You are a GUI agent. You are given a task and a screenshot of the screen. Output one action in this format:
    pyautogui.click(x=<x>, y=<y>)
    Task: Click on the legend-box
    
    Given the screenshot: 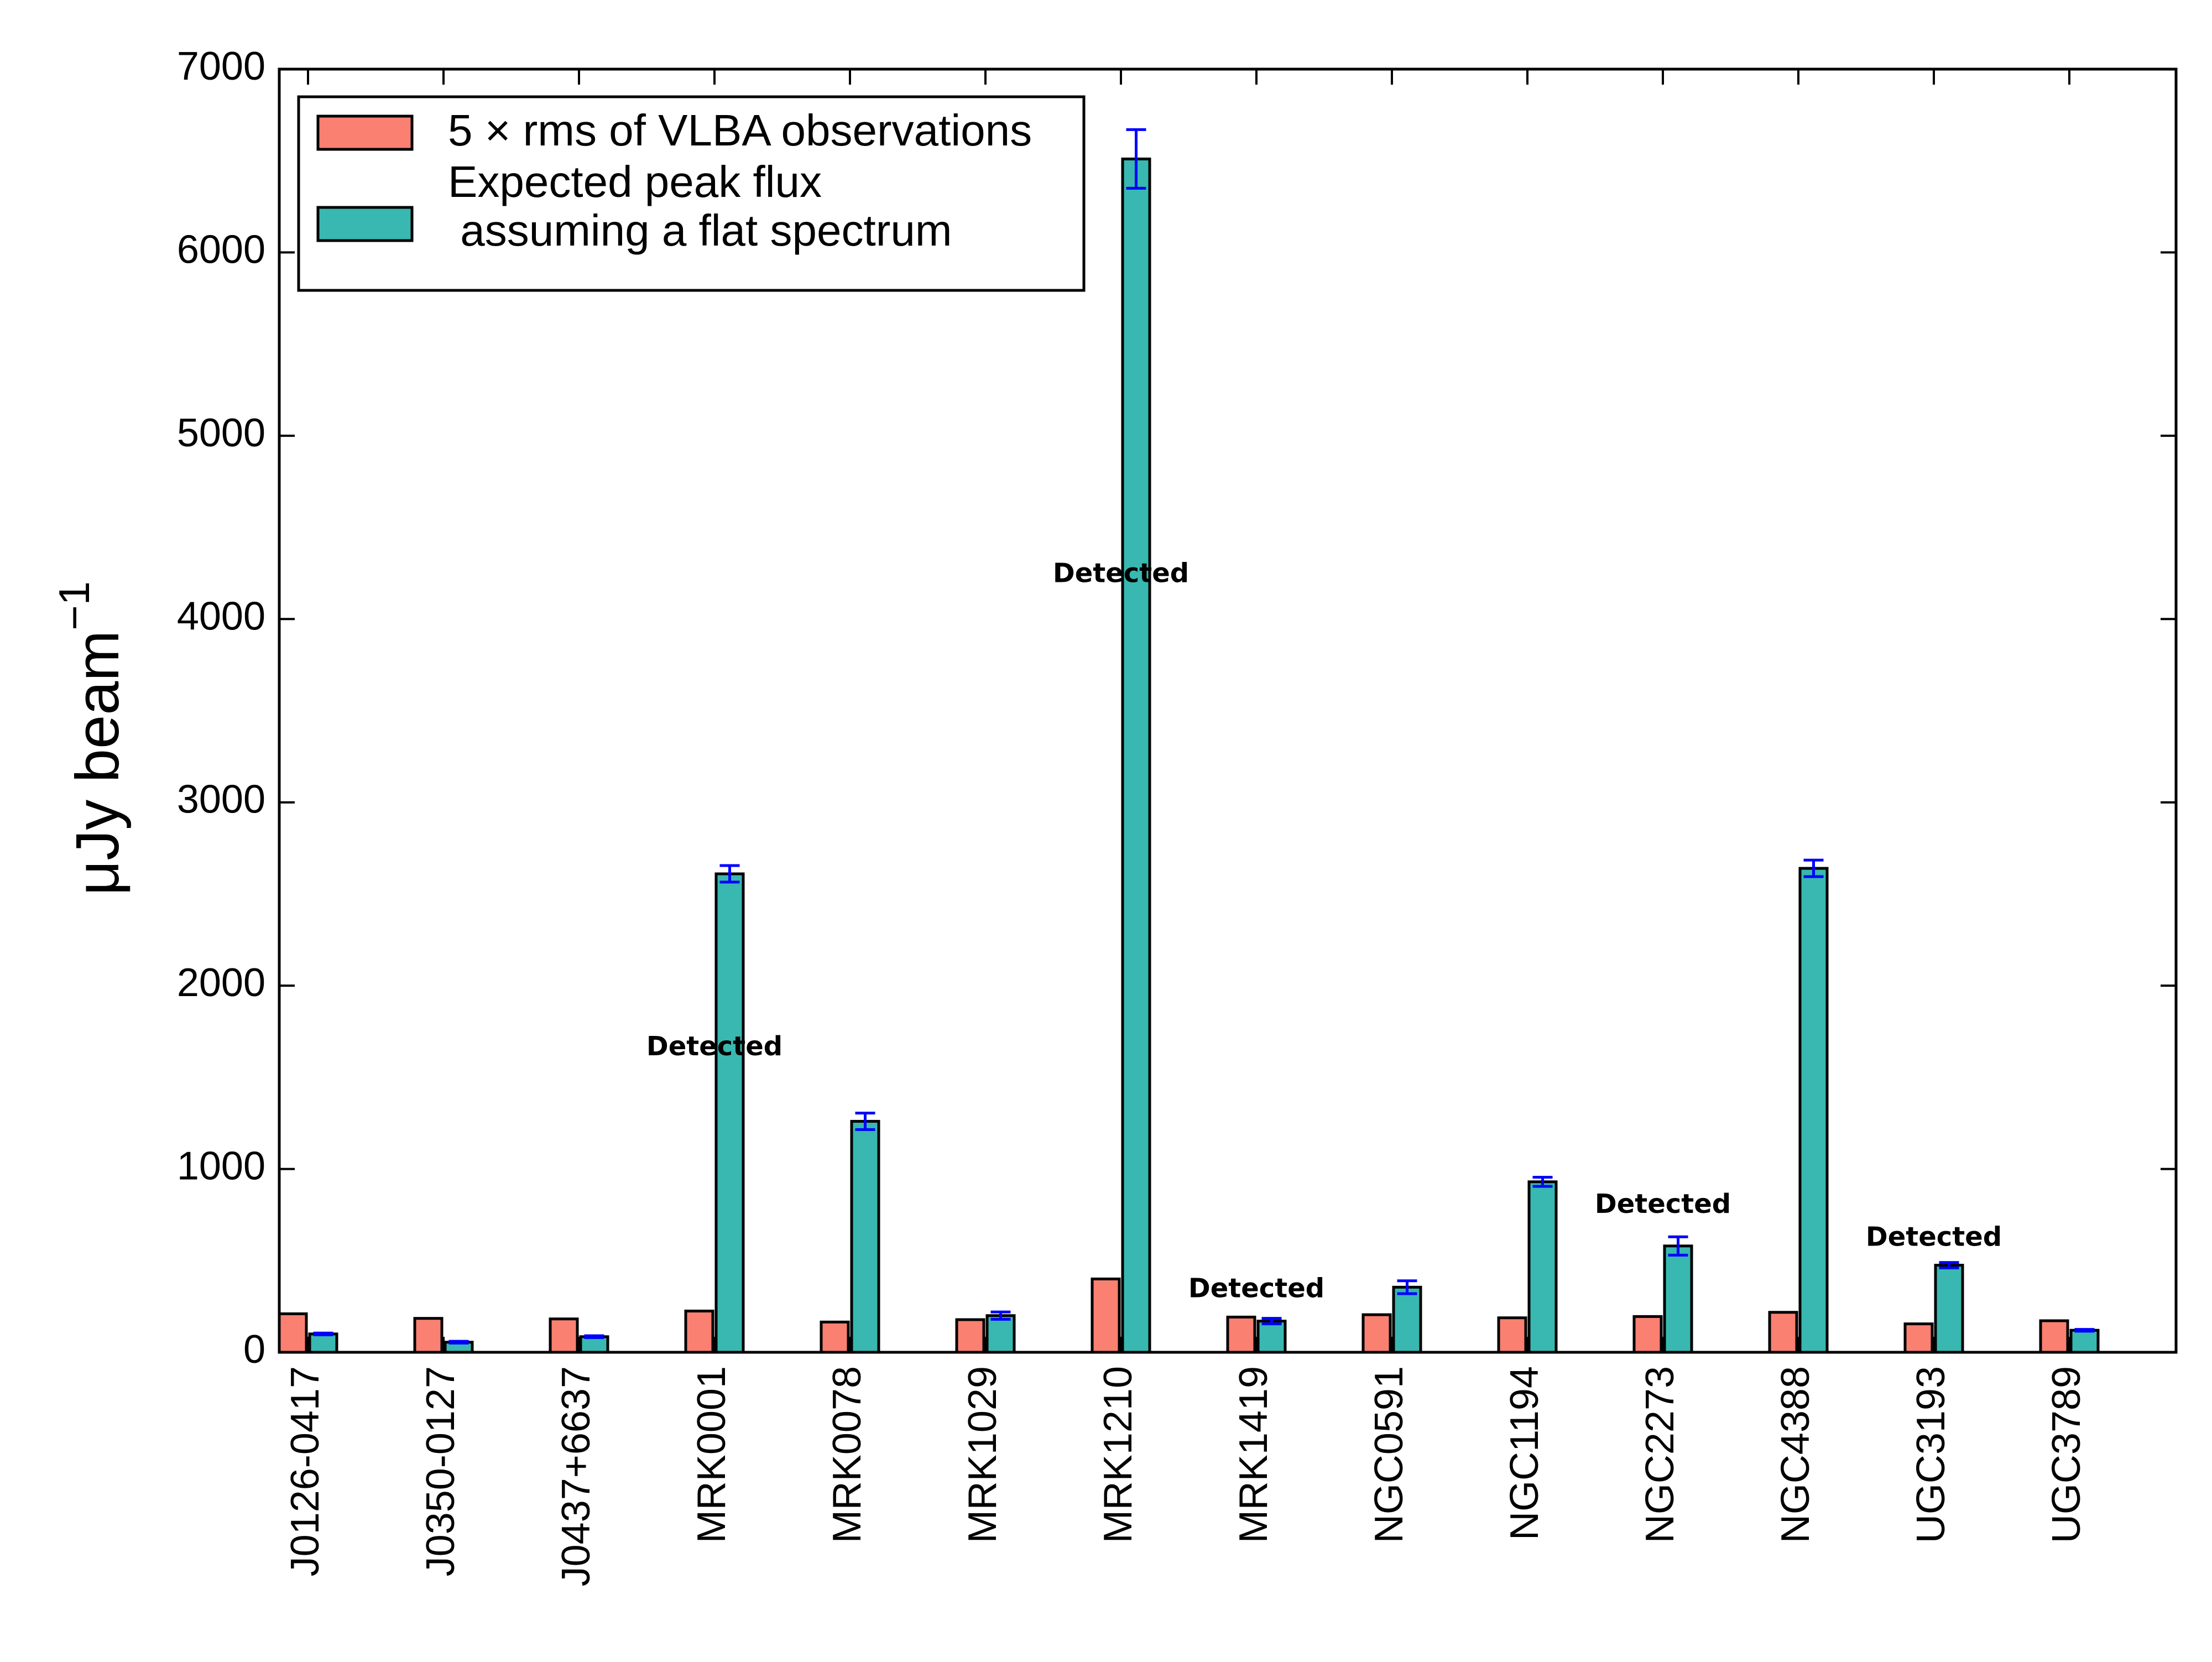 What is the action you would take?
    pyautogui.click(x=692, y=193)
    